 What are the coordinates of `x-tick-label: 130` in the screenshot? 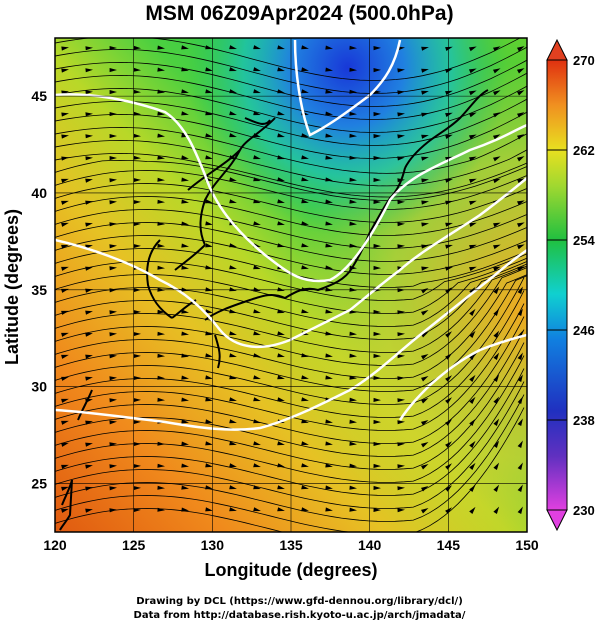 It's located at (213, 545).